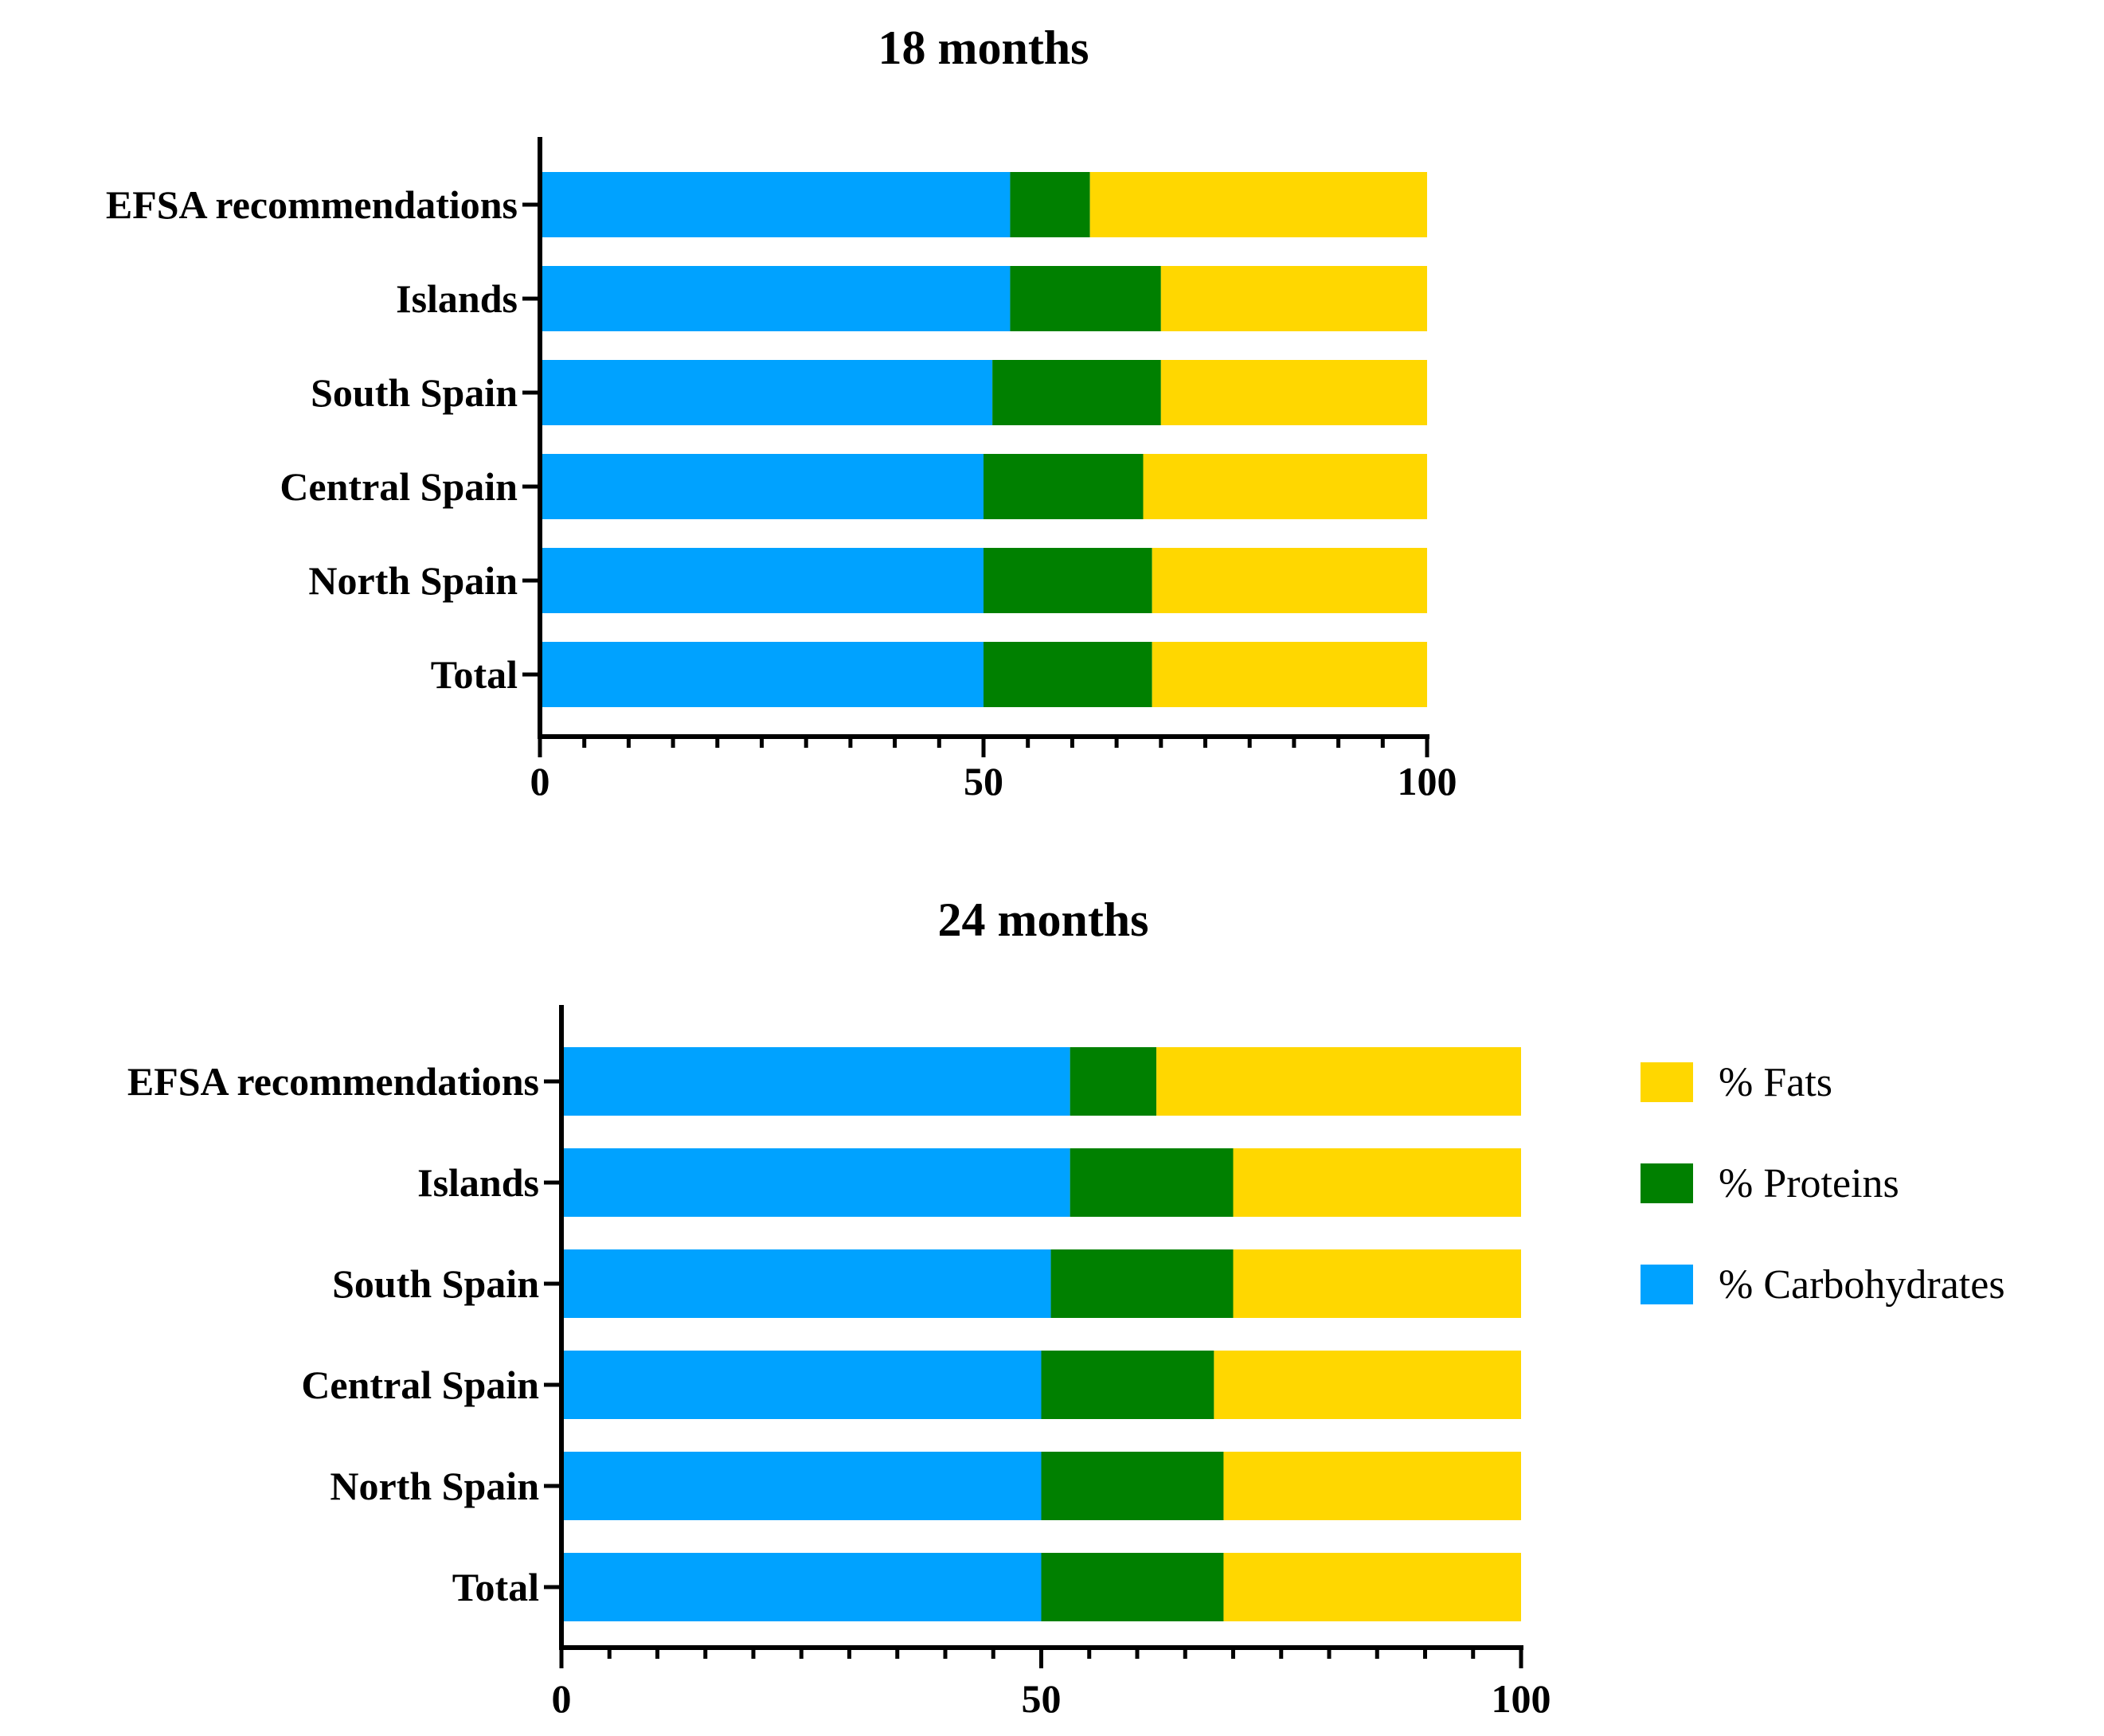 The width and height of the screenshot is (2104, 1736). I want to click on legend: % Fats % Proteins % Carbohydrates, so click(1823, 1184).